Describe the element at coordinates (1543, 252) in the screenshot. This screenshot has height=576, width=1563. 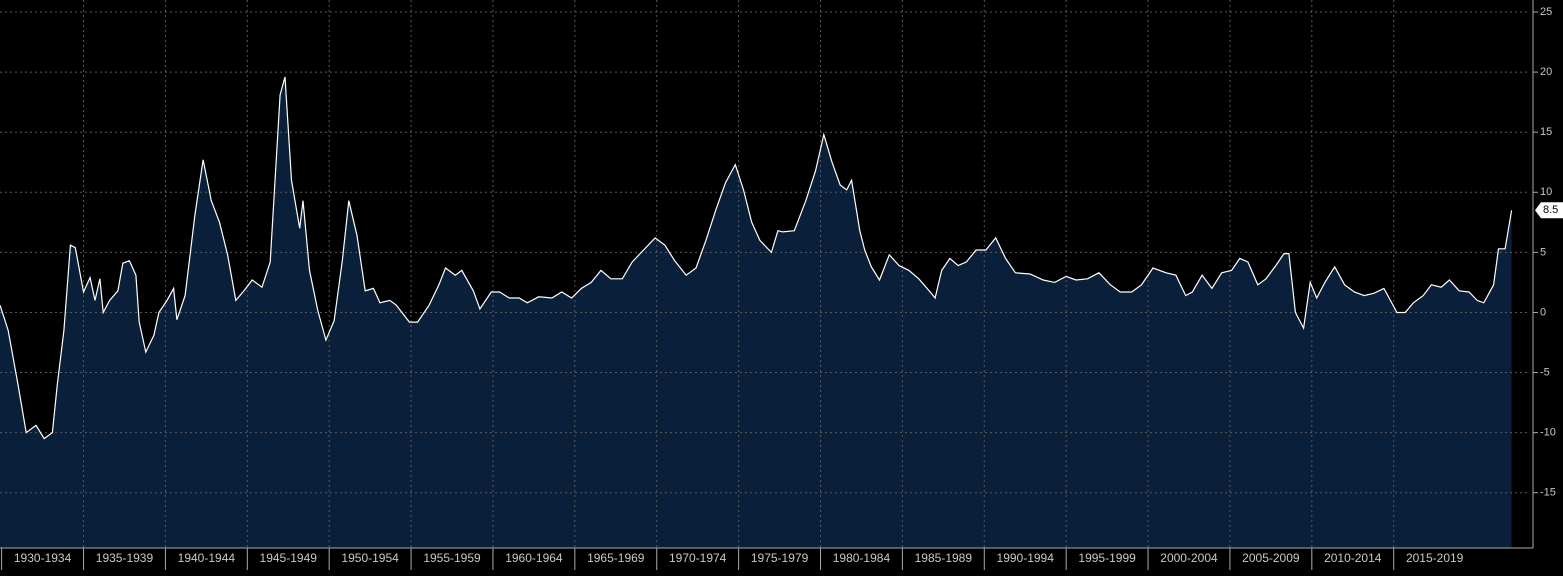
I see `y-tick-label: 5` at that location.